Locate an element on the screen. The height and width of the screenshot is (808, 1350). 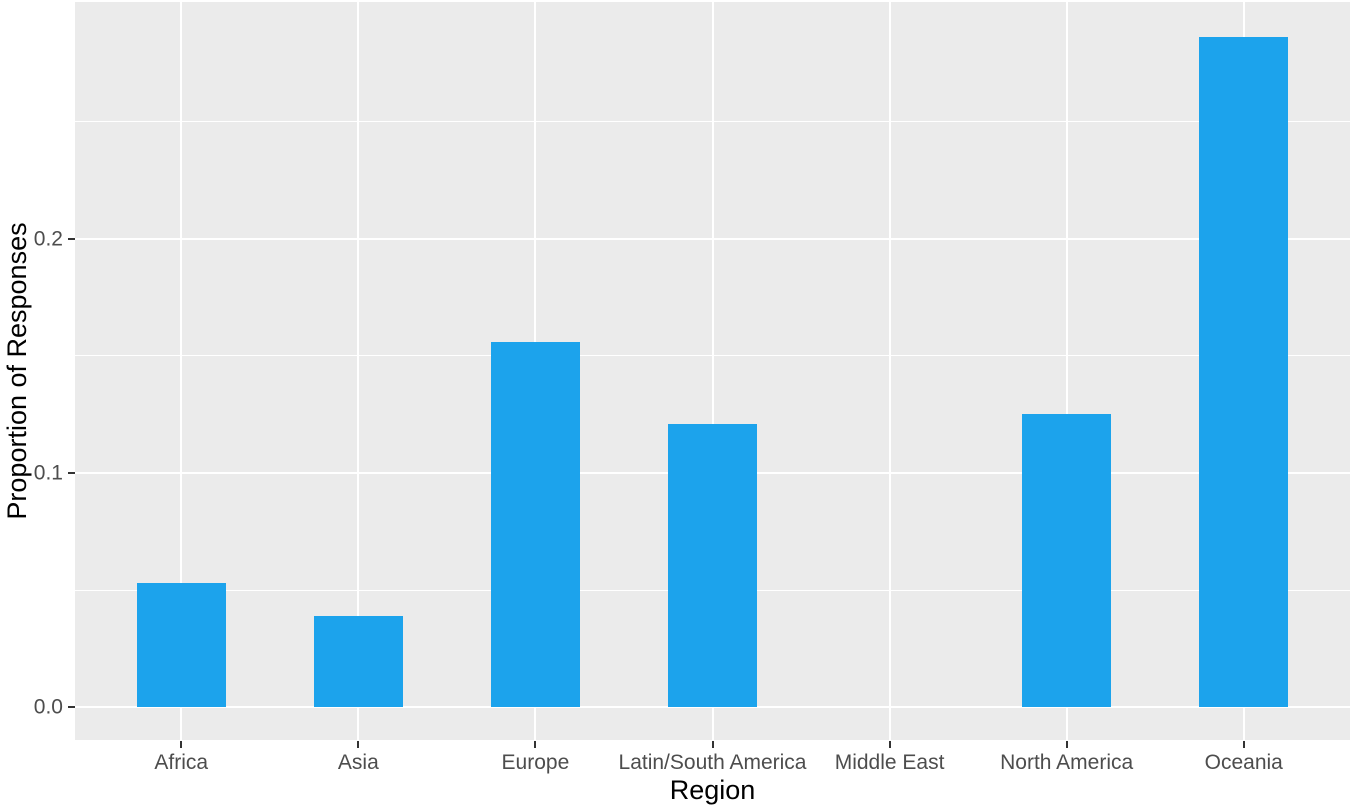
y-axis-title: Proportion of Responses is located at coordinates (17, 371).